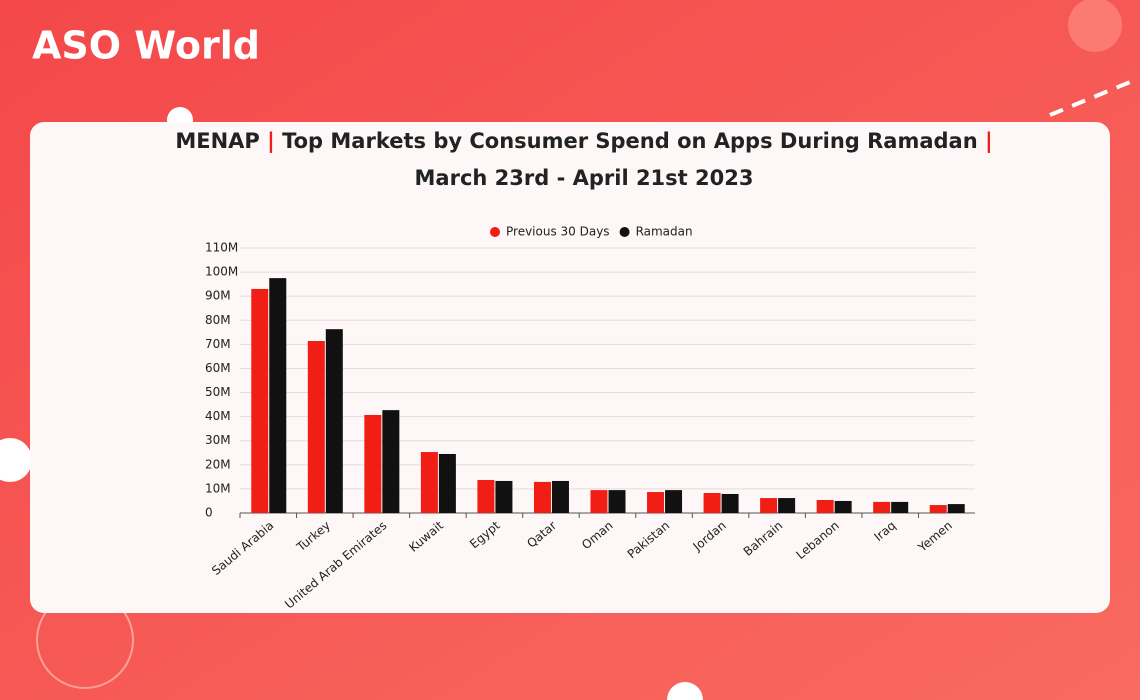 This screenshot has height=700, width=1140. What do you see at coordinates (218, 296) in the screenshot?
I see `y-tick-label: 90M` at bounding box center [218, 296].